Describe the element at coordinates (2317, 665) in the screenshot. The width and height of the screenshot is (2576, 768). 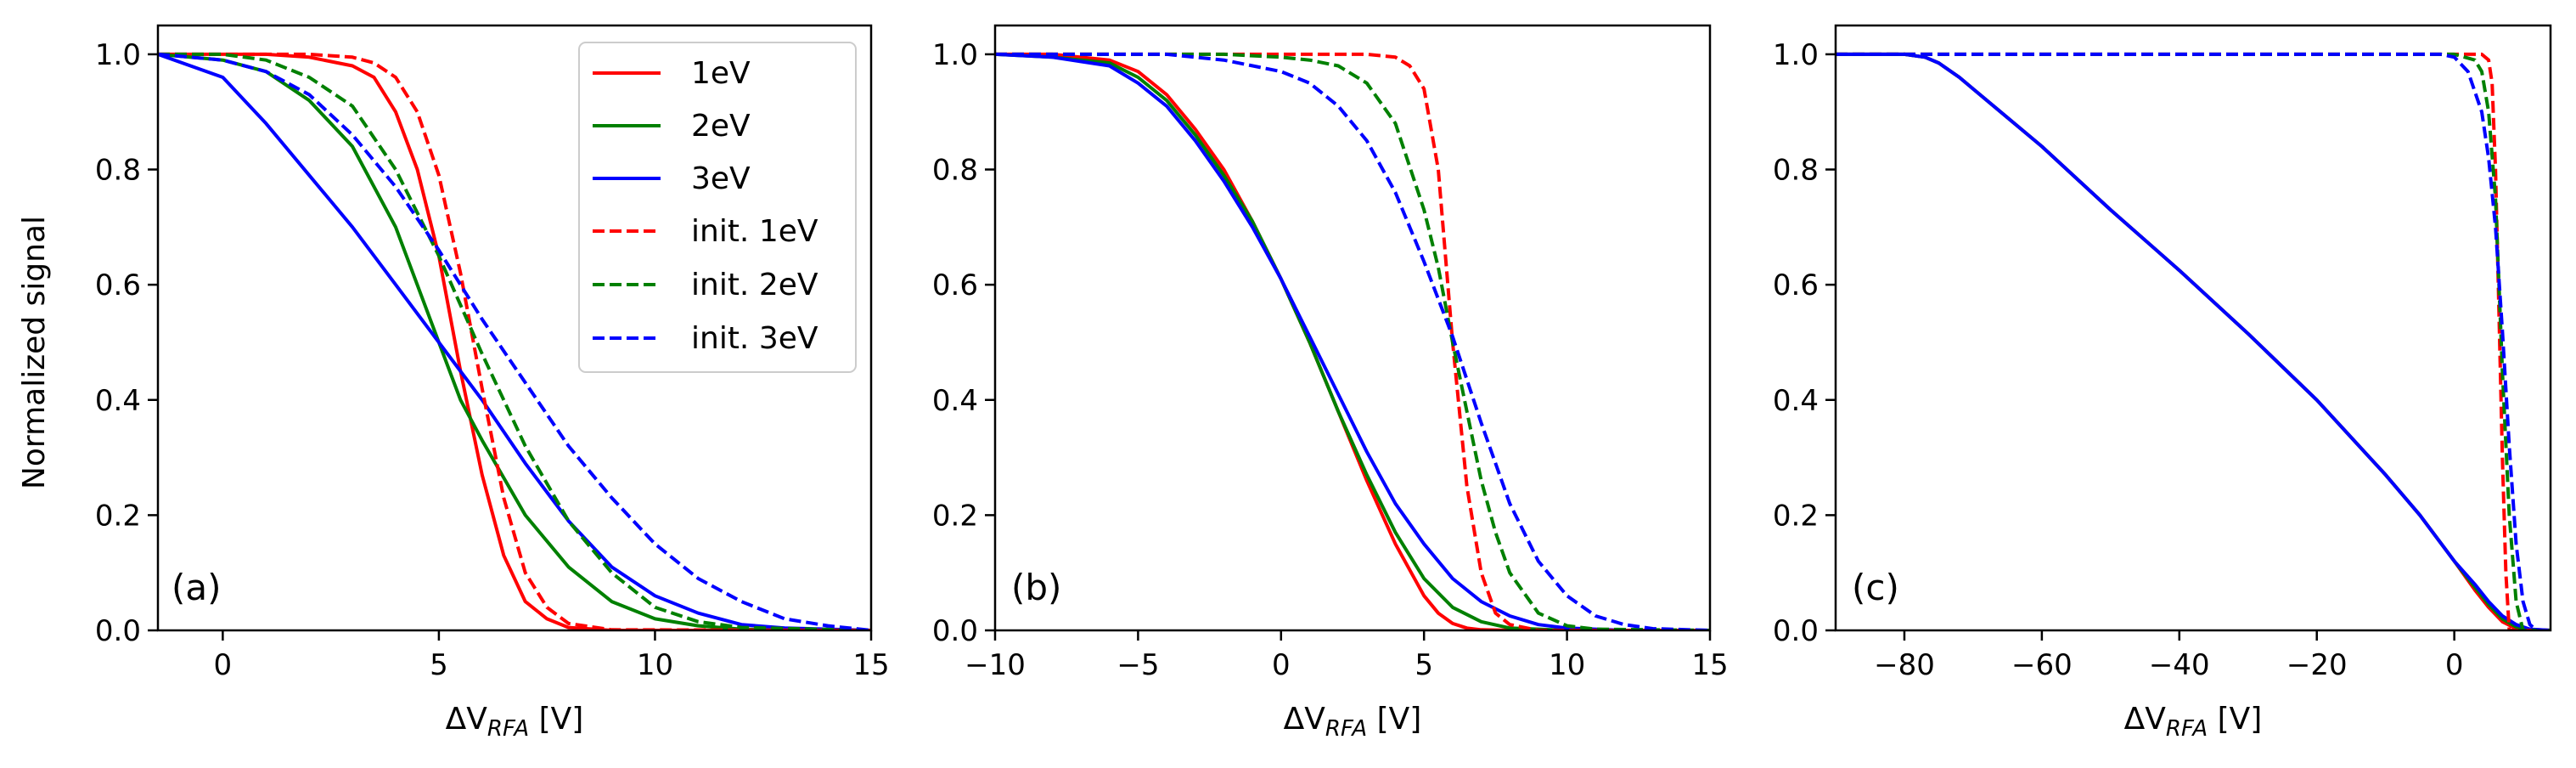
I see `x-tick-label: −20` at that location.